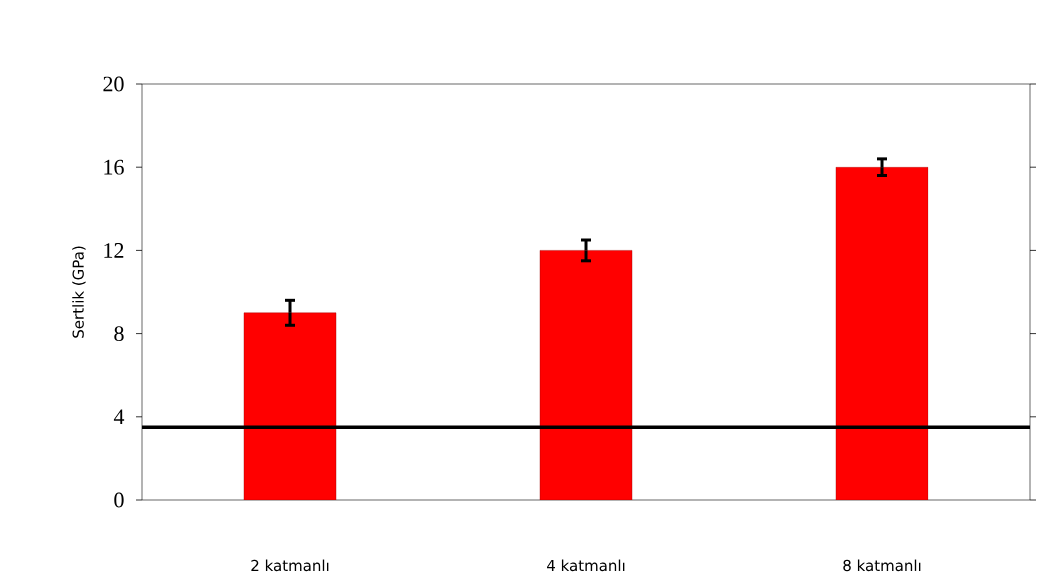 The width and height of the screenshot is (1056, 587). What do you see at coordinates (114, 250) in the screenshot?
I see `y-tick-label: 12` at bounding box center [114, 250].